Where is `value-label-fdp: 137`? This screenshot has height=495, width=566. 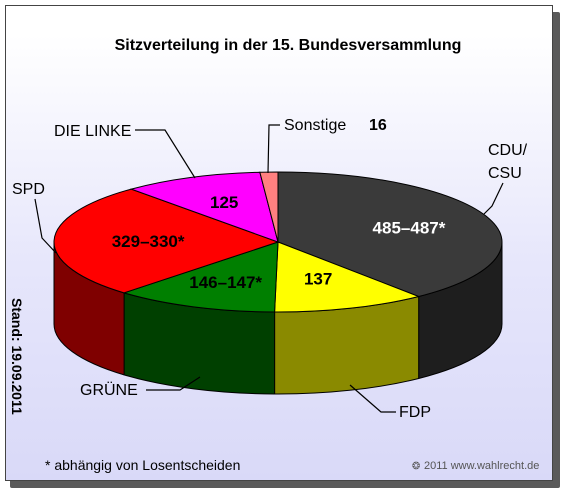
value-label-fdp: 137 is located at coordinates (318, 278).